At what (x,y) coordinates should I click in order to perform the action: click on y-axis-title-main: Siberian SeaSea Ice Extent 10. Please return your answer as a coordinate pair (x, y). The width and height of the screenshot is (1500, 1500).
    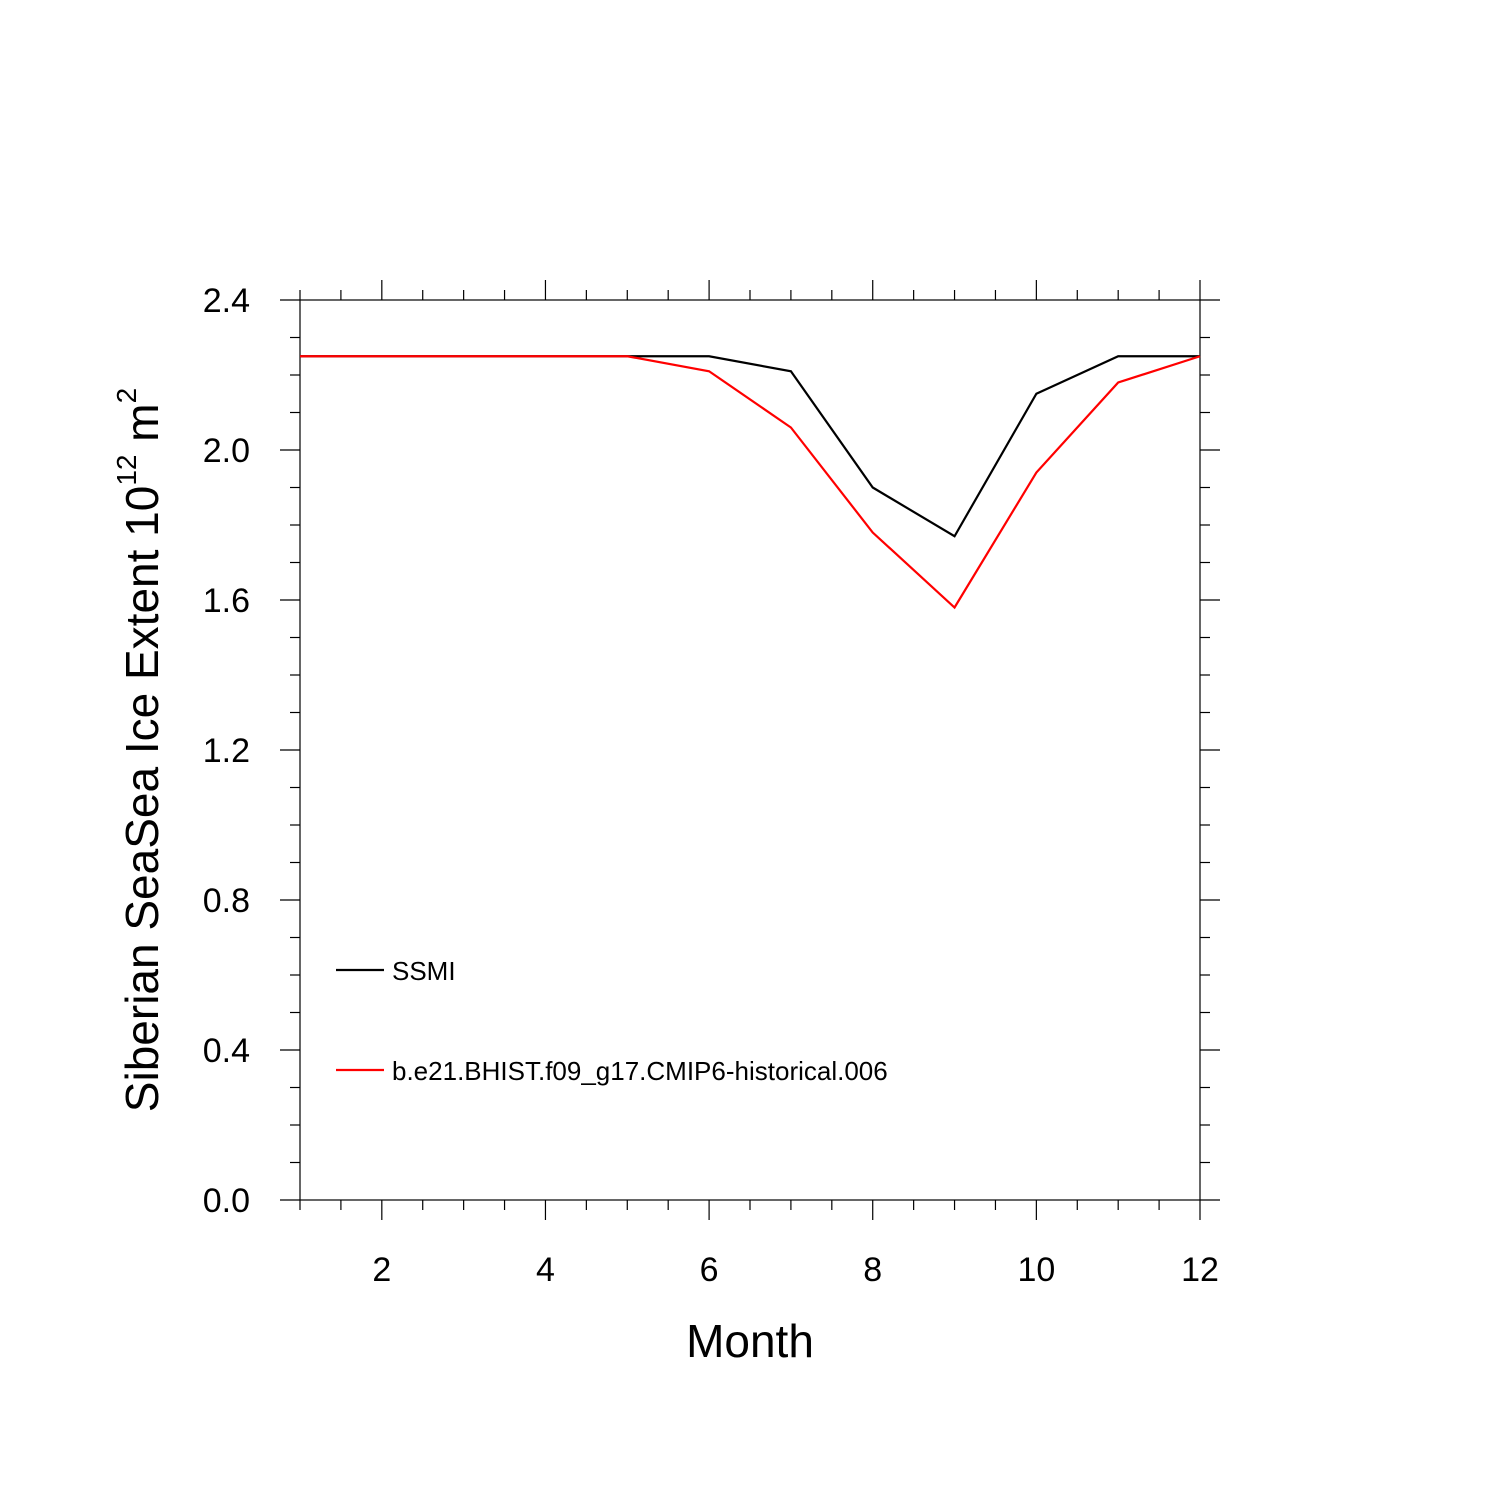
    Looking at the image, I should click on (142, 799).